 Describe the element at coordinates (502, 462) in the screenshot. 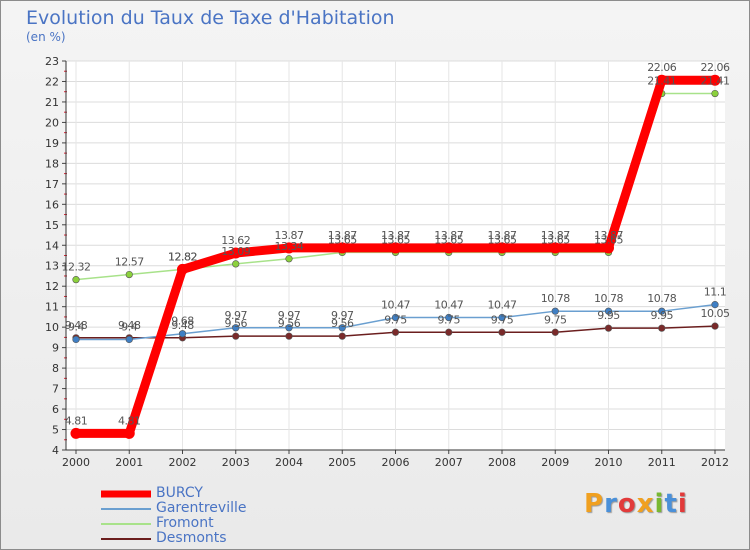

I see `x-tick-label: 2008` at that location.